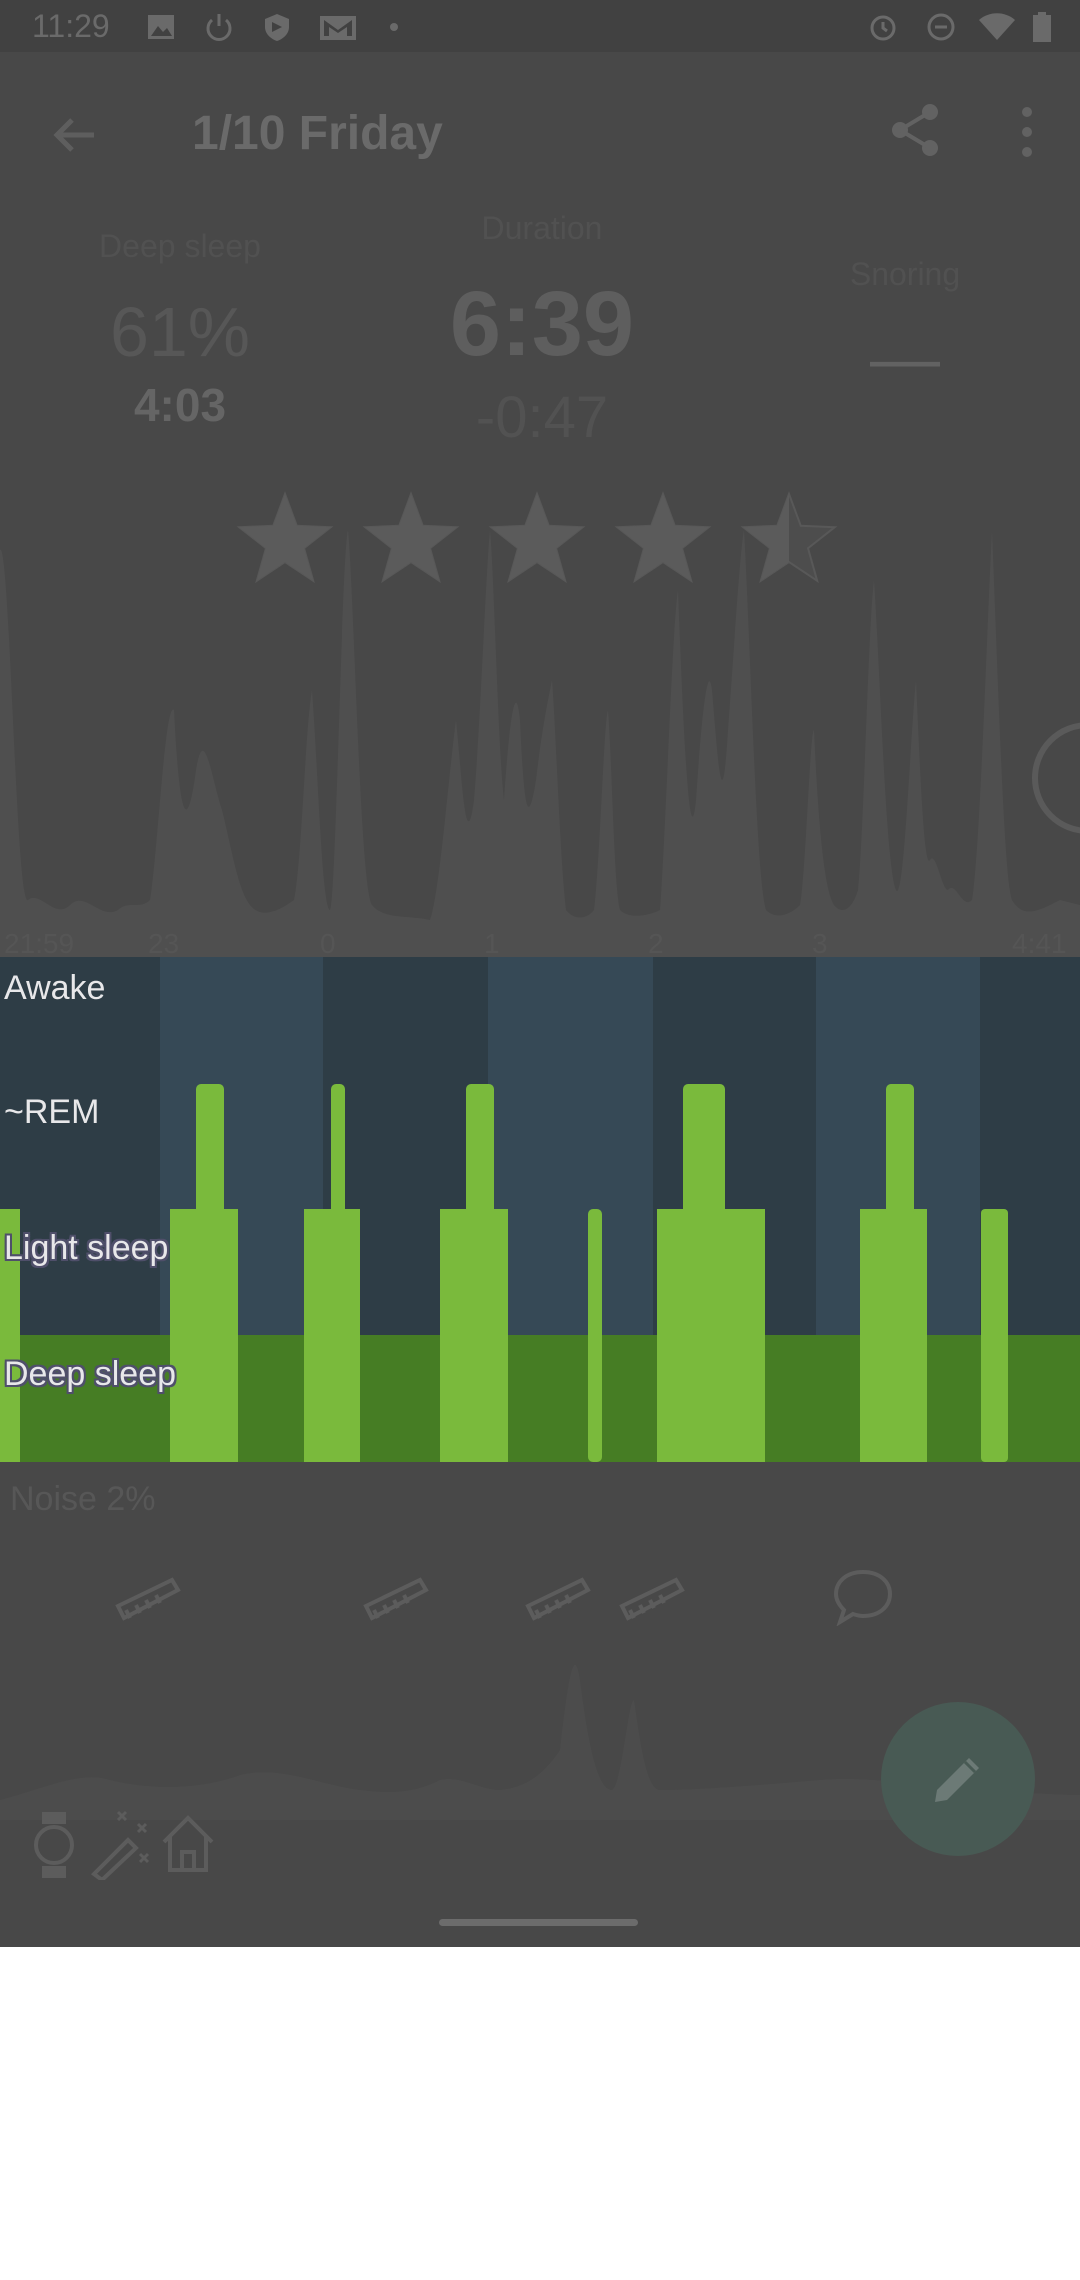 Image resolution: width=1080 pixels, height=2280 pixels. Describe the element at coordinates (883, 28) in the screenshot. I see `alarm-icon` at that location.